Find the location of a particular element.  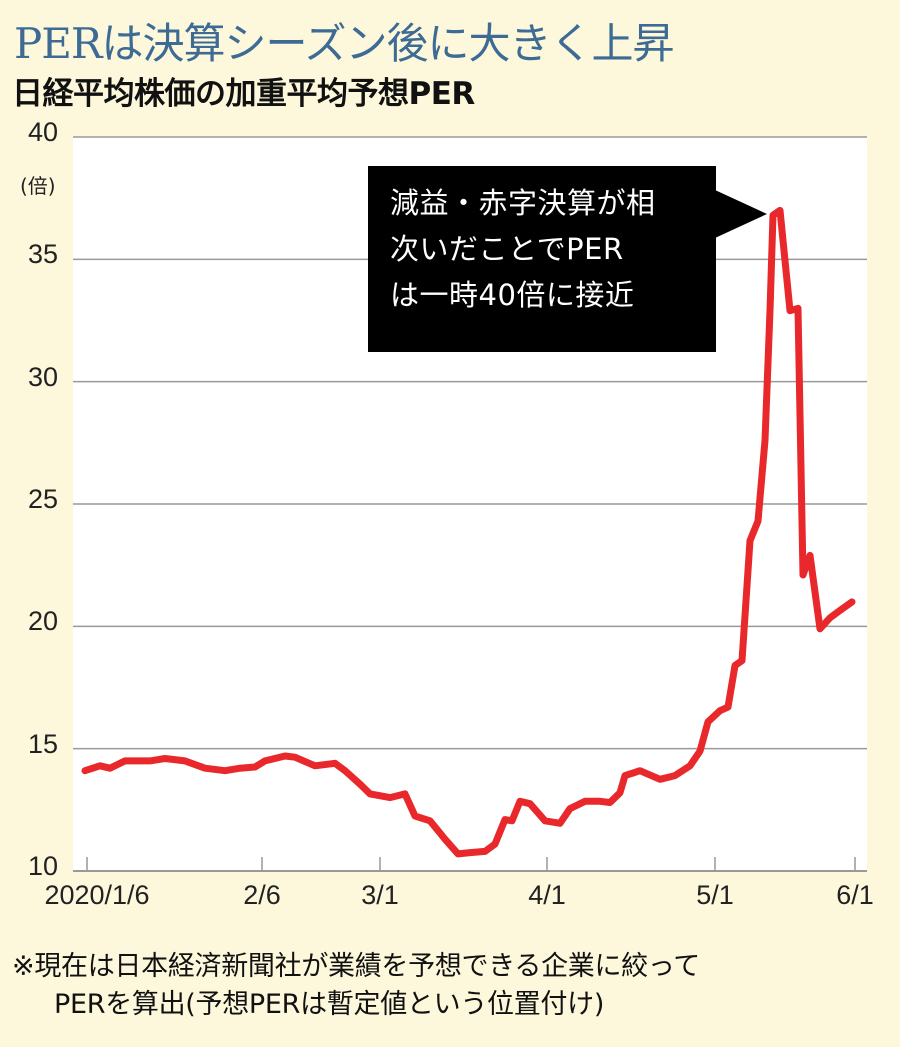

callout-line-1: 減益・赤字決算が相 is located at coordinates (523, 203).